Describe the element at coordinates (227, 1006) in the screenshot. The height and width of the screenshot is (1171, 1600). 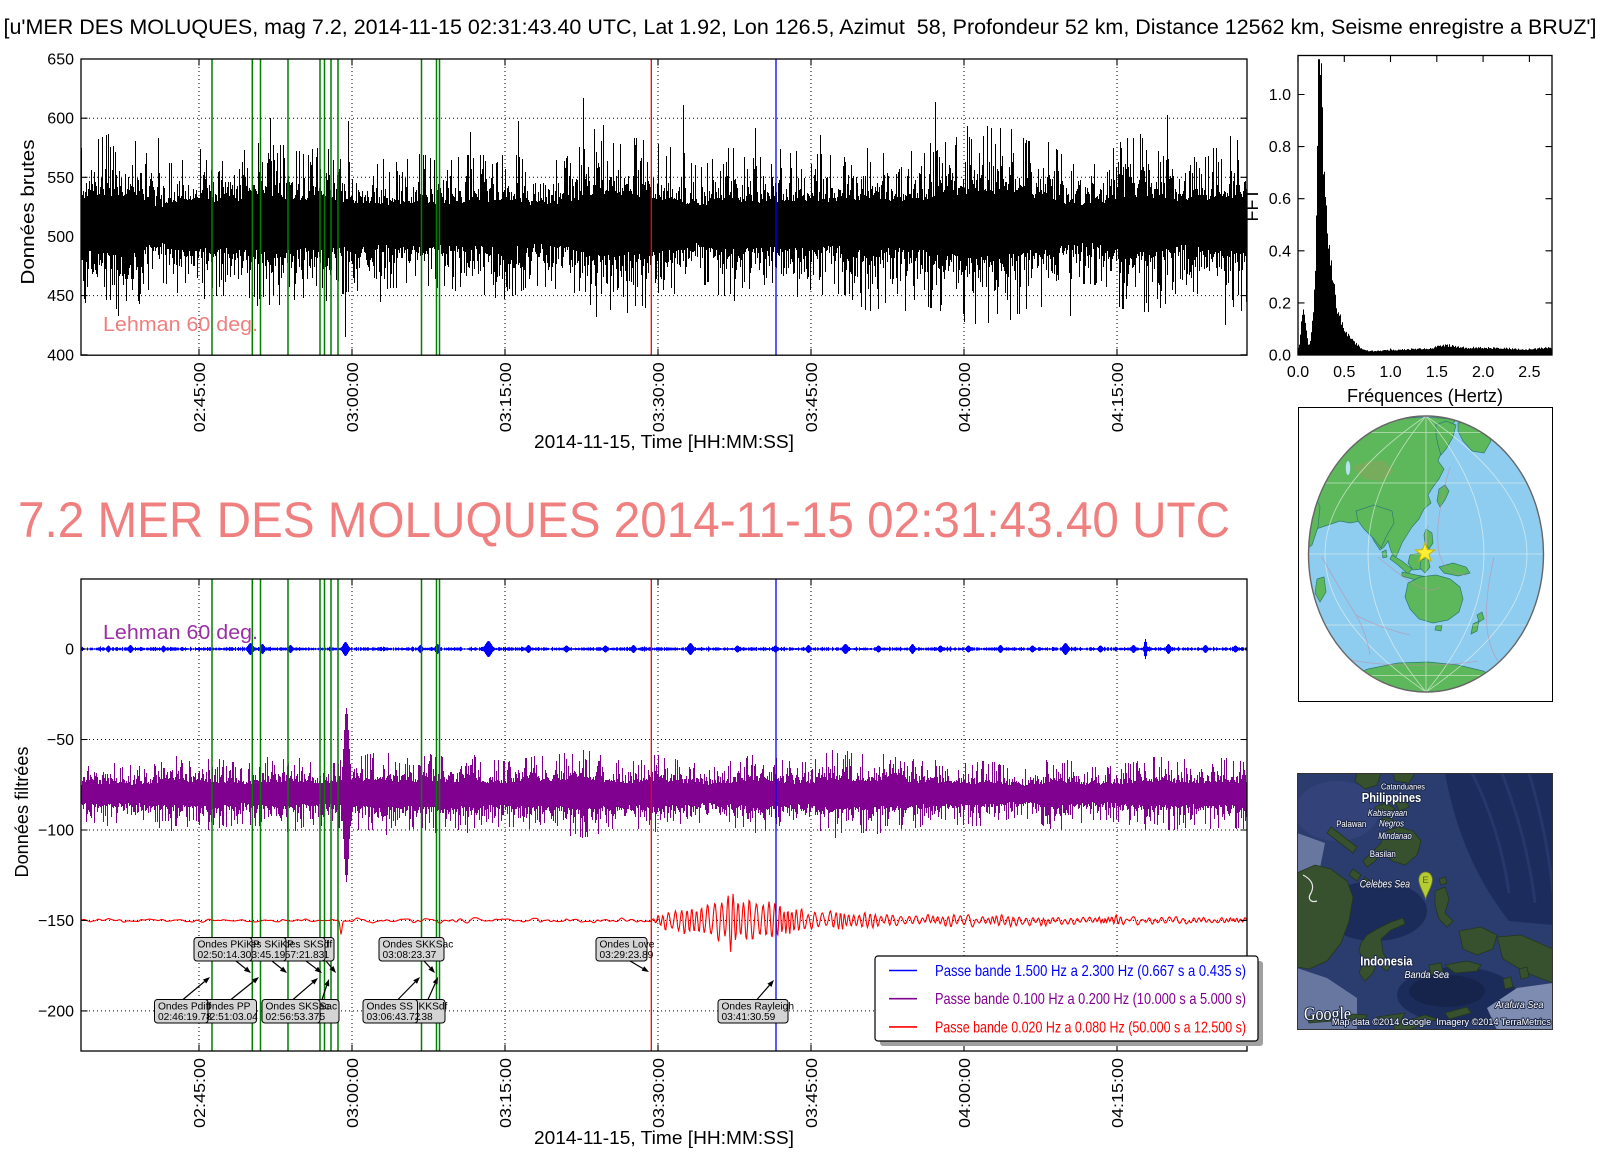
I see `svg-text: Ondes PP` at that location.